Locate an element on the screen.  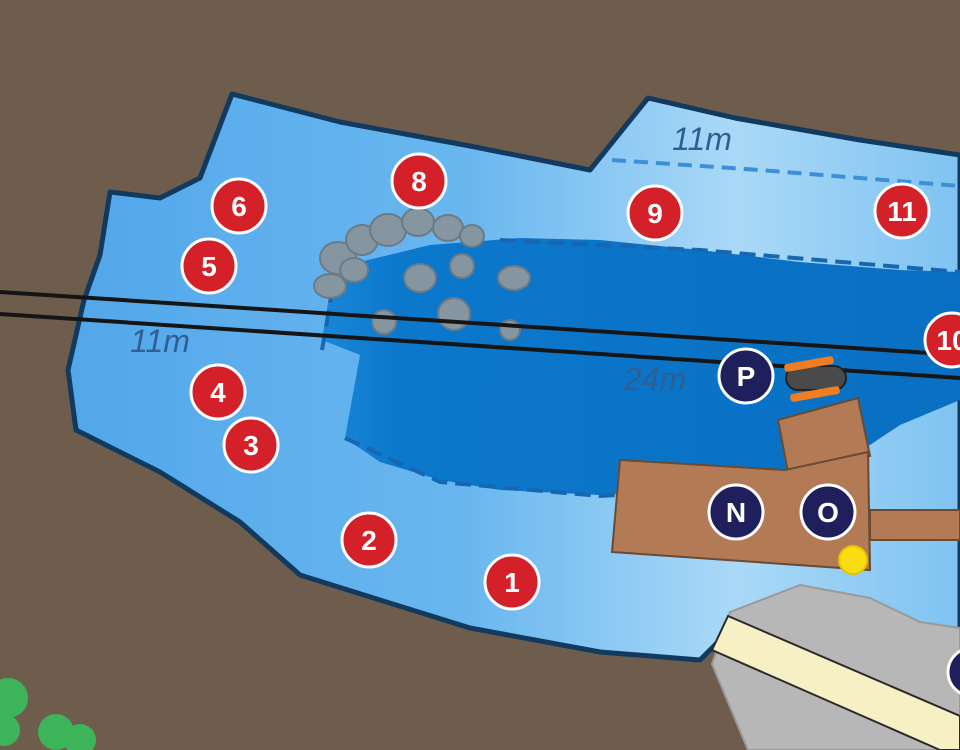
facility-marker-o: O is located at coordinates (828, 512).